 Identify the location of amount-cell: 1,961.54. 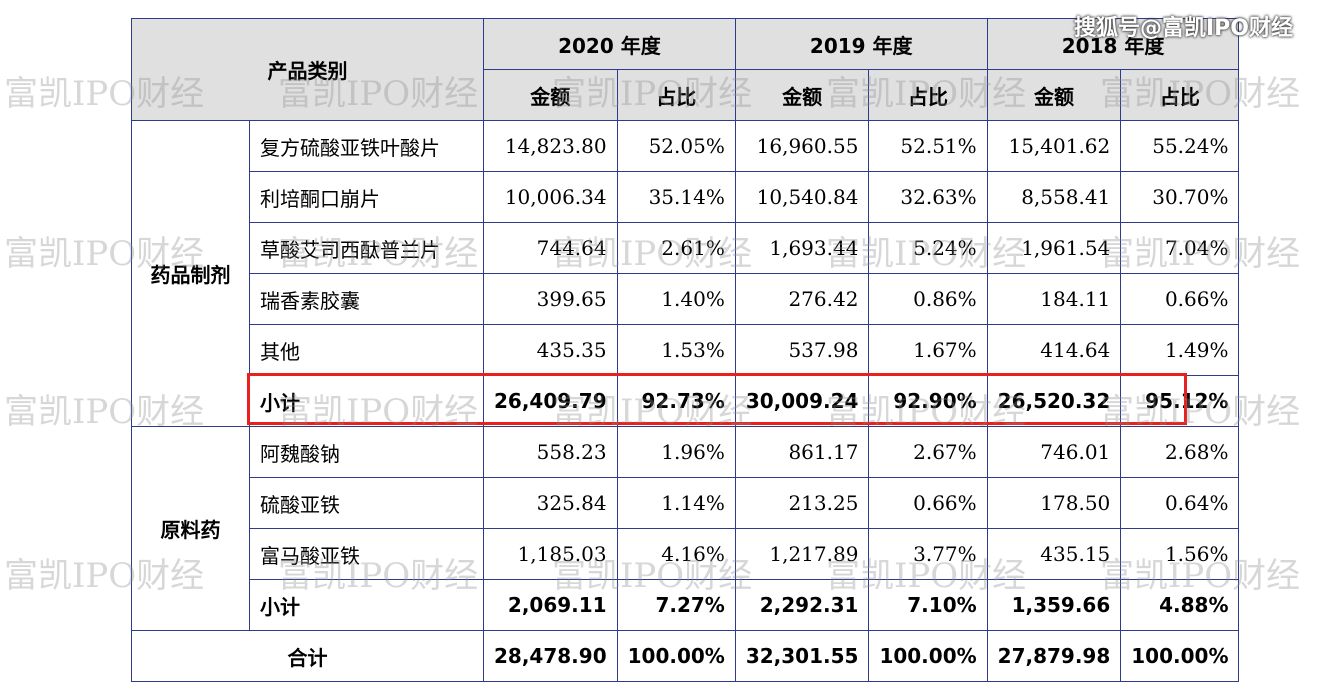
(1054, 248).